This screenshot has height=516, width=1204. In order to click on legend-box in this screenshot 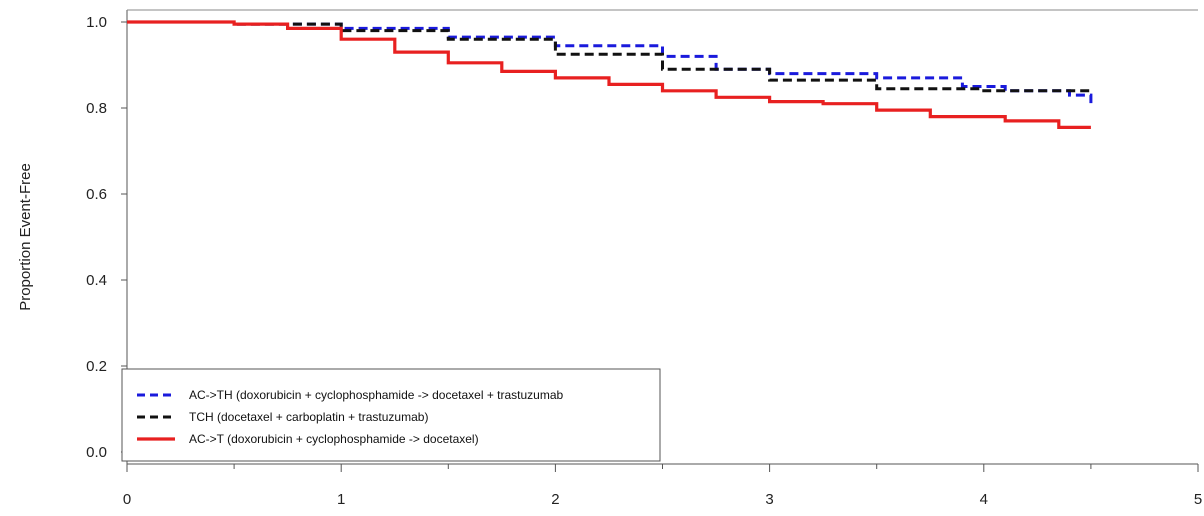, I will do `click(391, 415)`.